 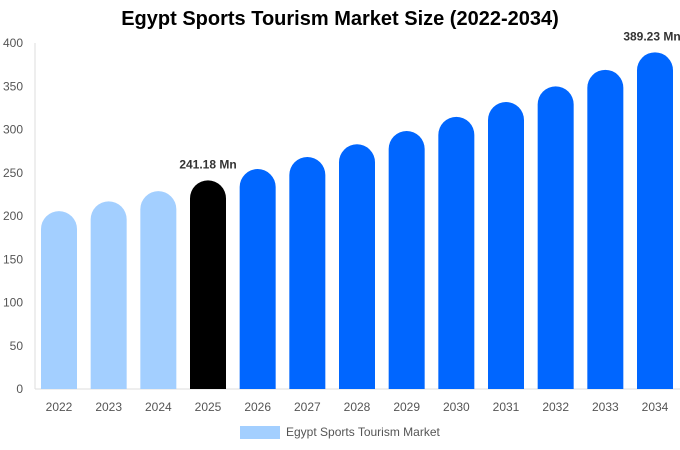 I want to click on legend: Egypt Sports Tourism Market, so click(x=340, y=432).